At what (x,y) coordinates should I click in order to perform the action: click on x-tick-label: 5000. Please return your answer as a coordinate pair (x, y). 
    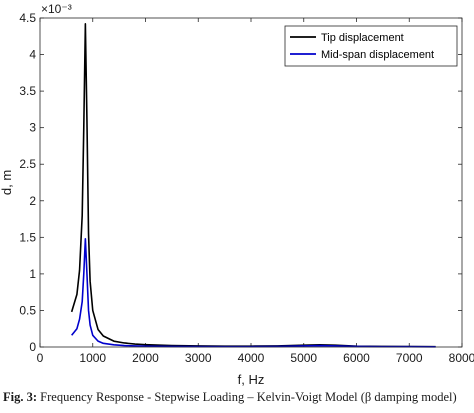
    Looking at the image, I should click on (303, 358).